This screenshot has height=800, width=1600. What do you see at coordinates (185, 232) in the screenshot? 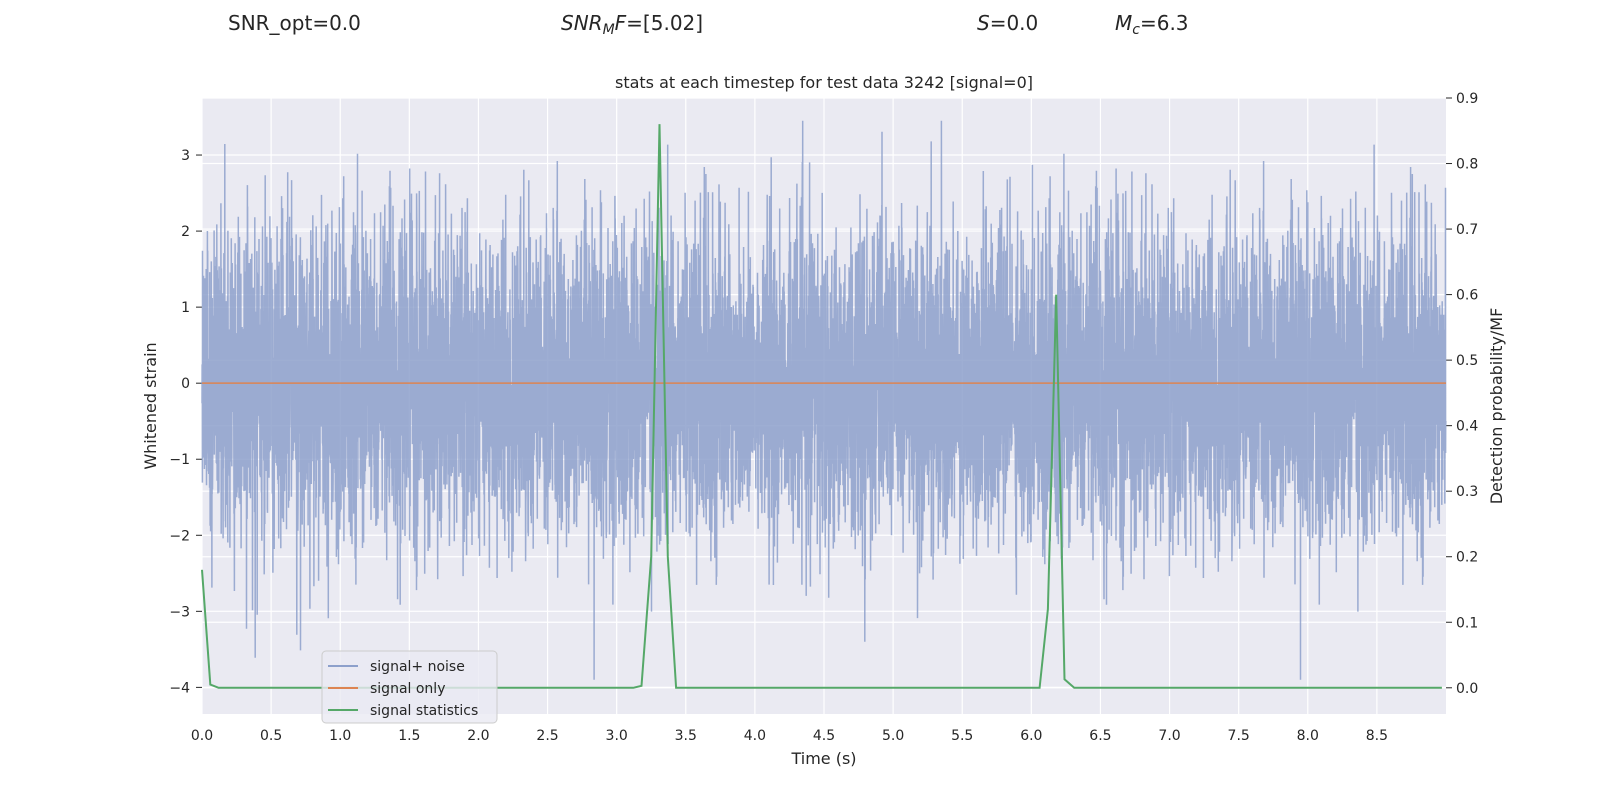
I see `y-tick-label: 2` at bounding box center [185, 232].